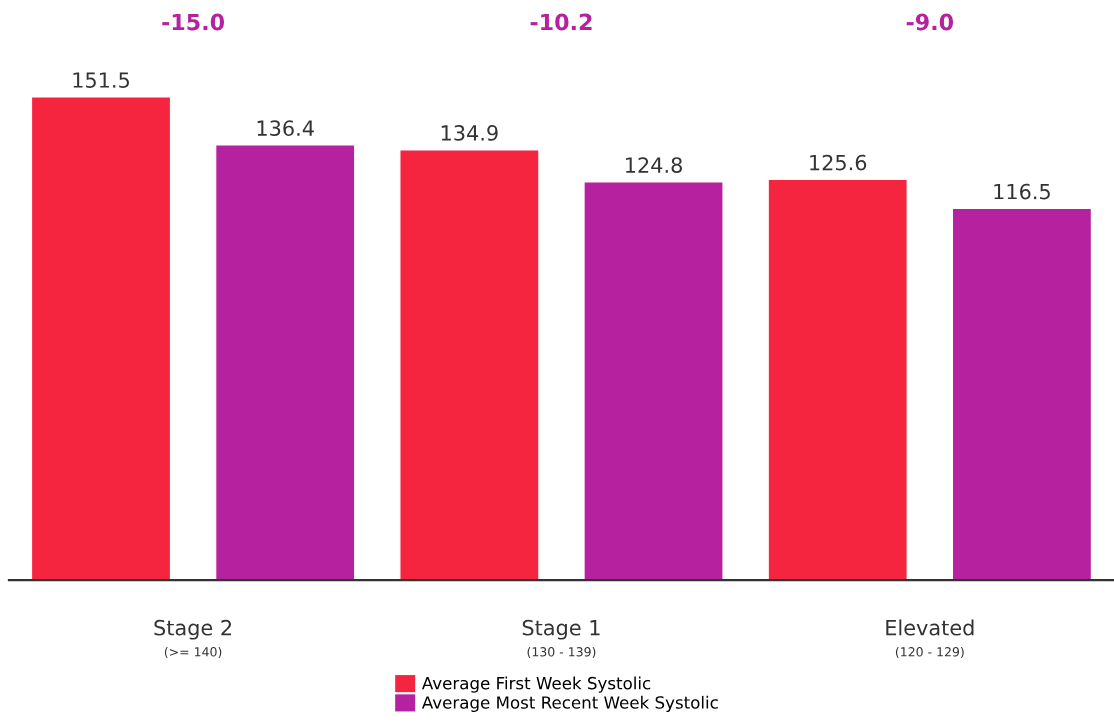  What do you see at coordinates (561, 22) in the screenshot?
I see `text: -10.2` at bounding box center [561, 22].